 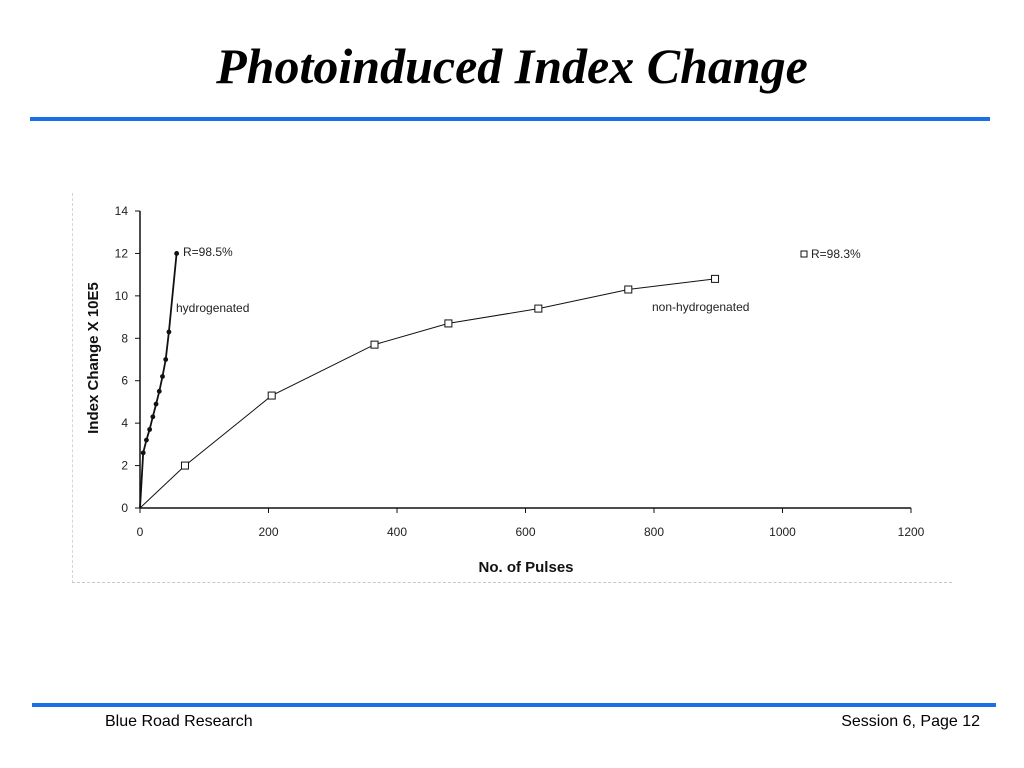 What do you see at coordinates (140, 532) in the screenshot?
I see `x-tick-label: 0` at bounding box center [140, 532].